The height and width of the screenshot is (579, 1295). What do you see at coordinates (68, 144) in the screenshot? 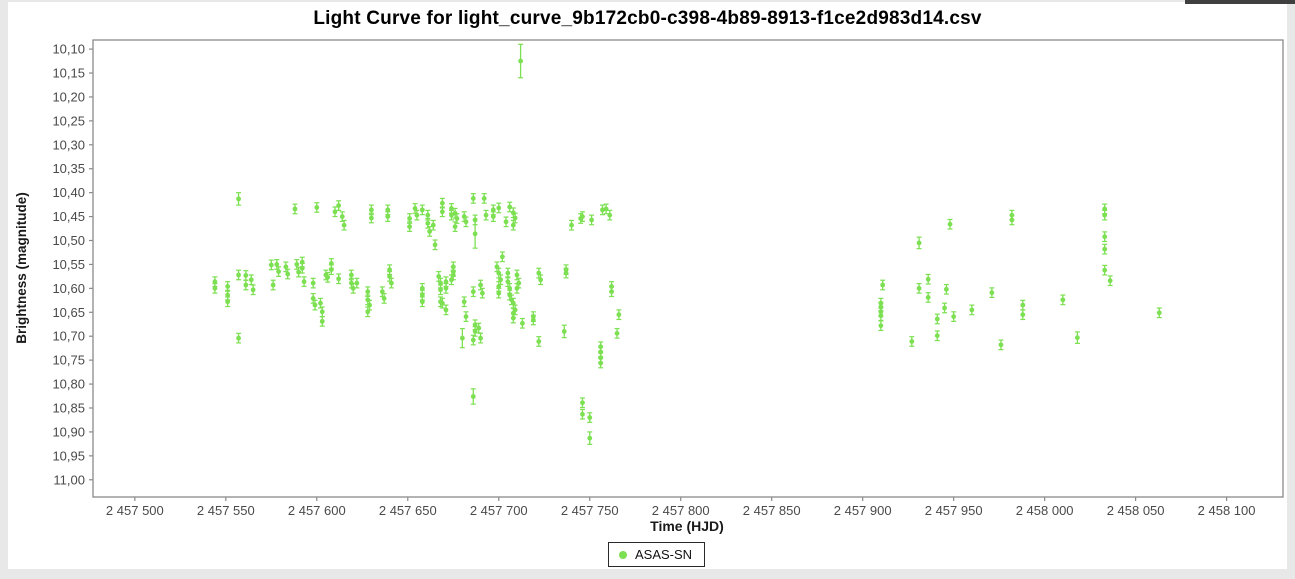
I see `svg-text: 10,30` at bounding box center [68, 144].